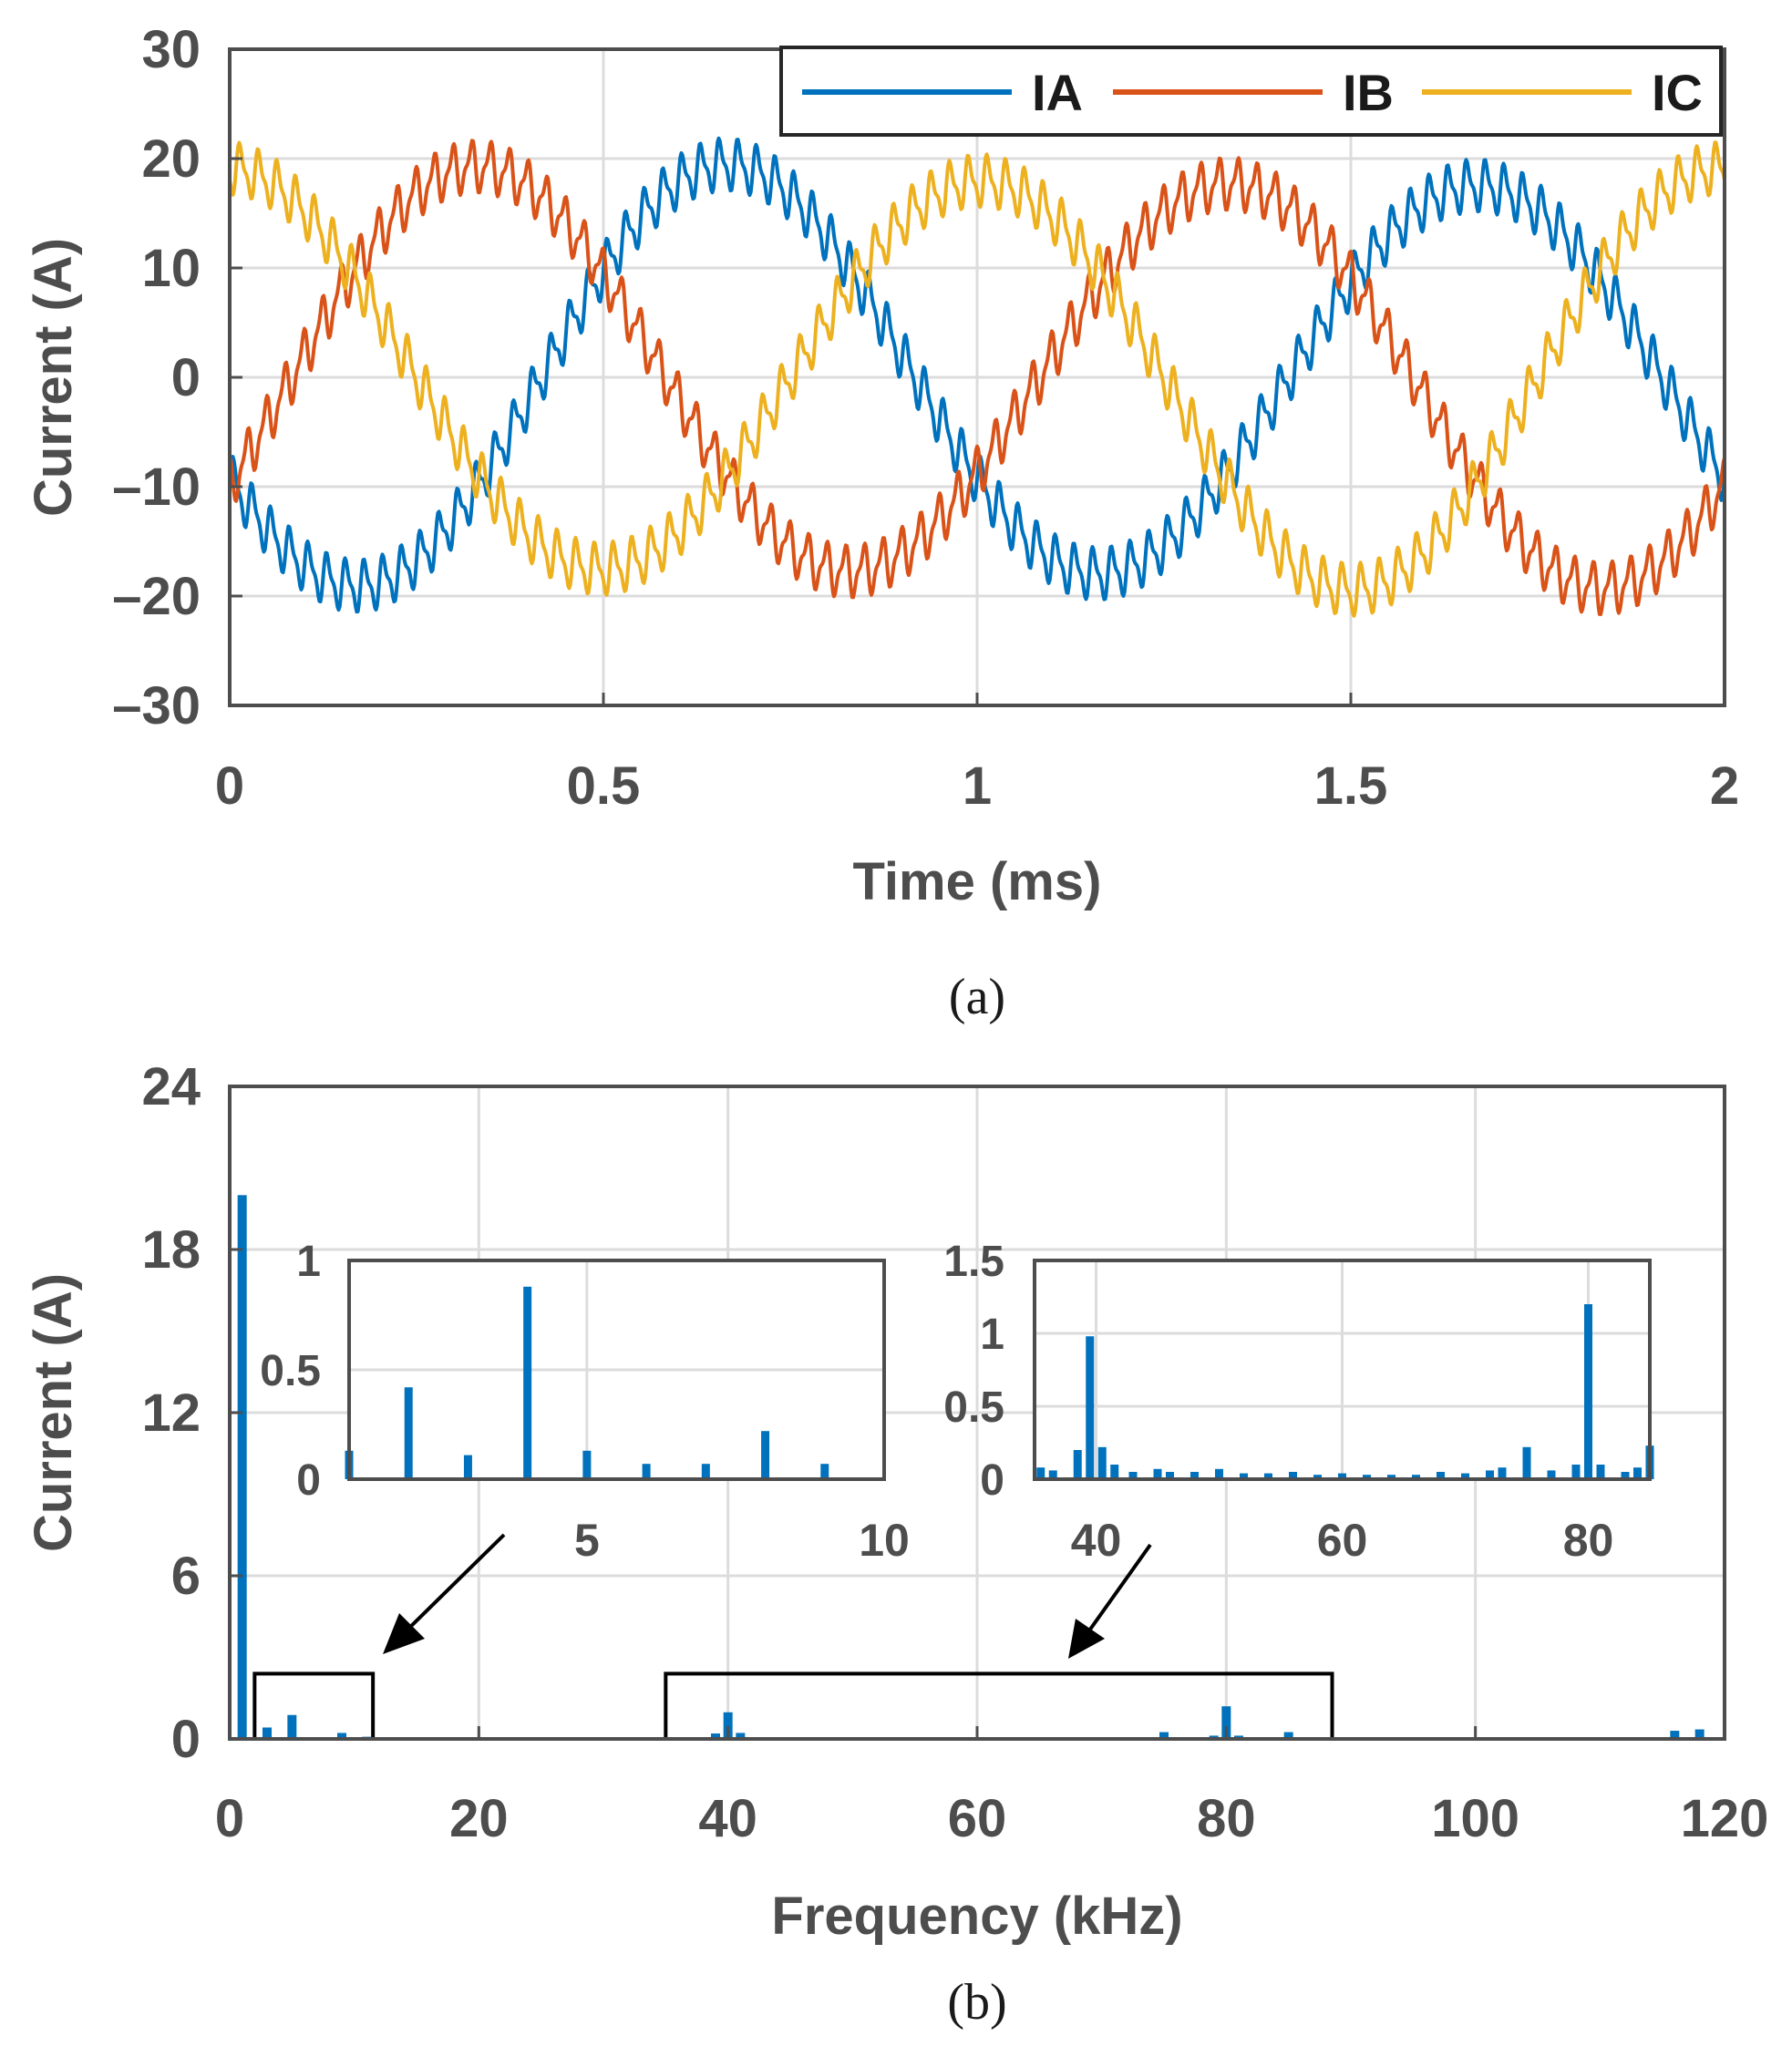 This screenshot has height=2057, width=1792. Describe the element at coordinates (884, 1540) in the screenshot. I see `inset-xtick-label: 10` at that location.